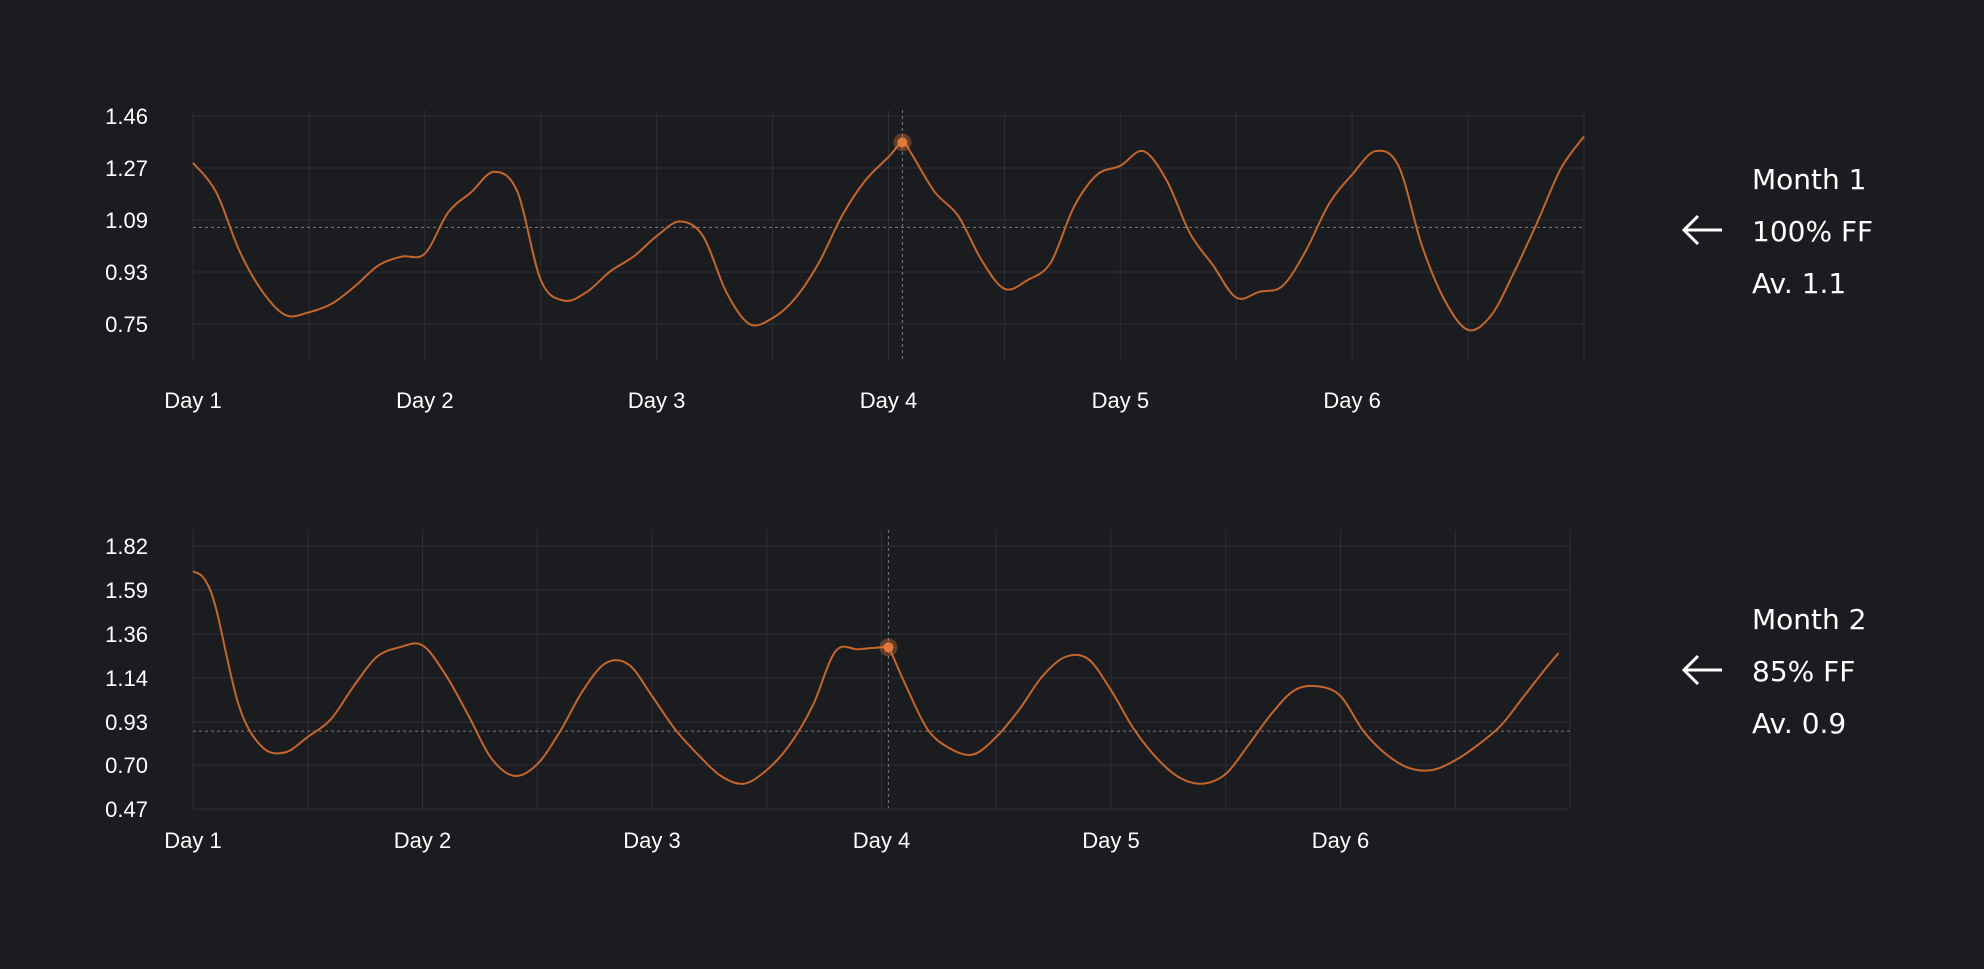 This screenshot has width=1984, height=969. Describe the element at coordinates (126, 678) in the screenshot. I see `chart2-ytick-label: 1.14` at that location.